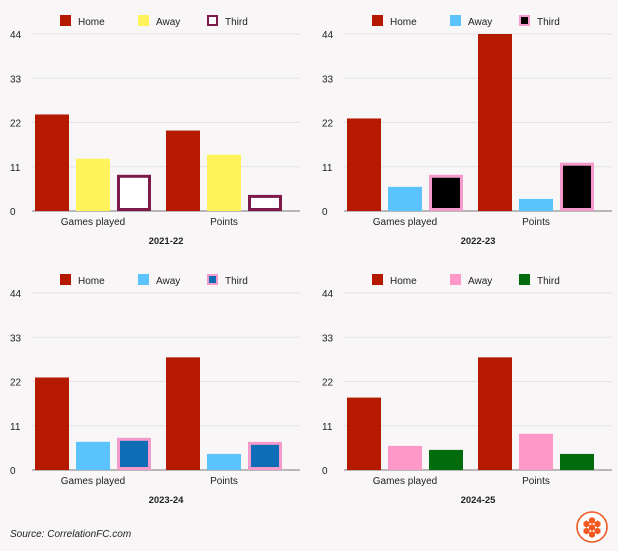 This screenshot has height=551, width=618. I want to click on source-note: Source: CorrelationFC.com, so click(71, 534).